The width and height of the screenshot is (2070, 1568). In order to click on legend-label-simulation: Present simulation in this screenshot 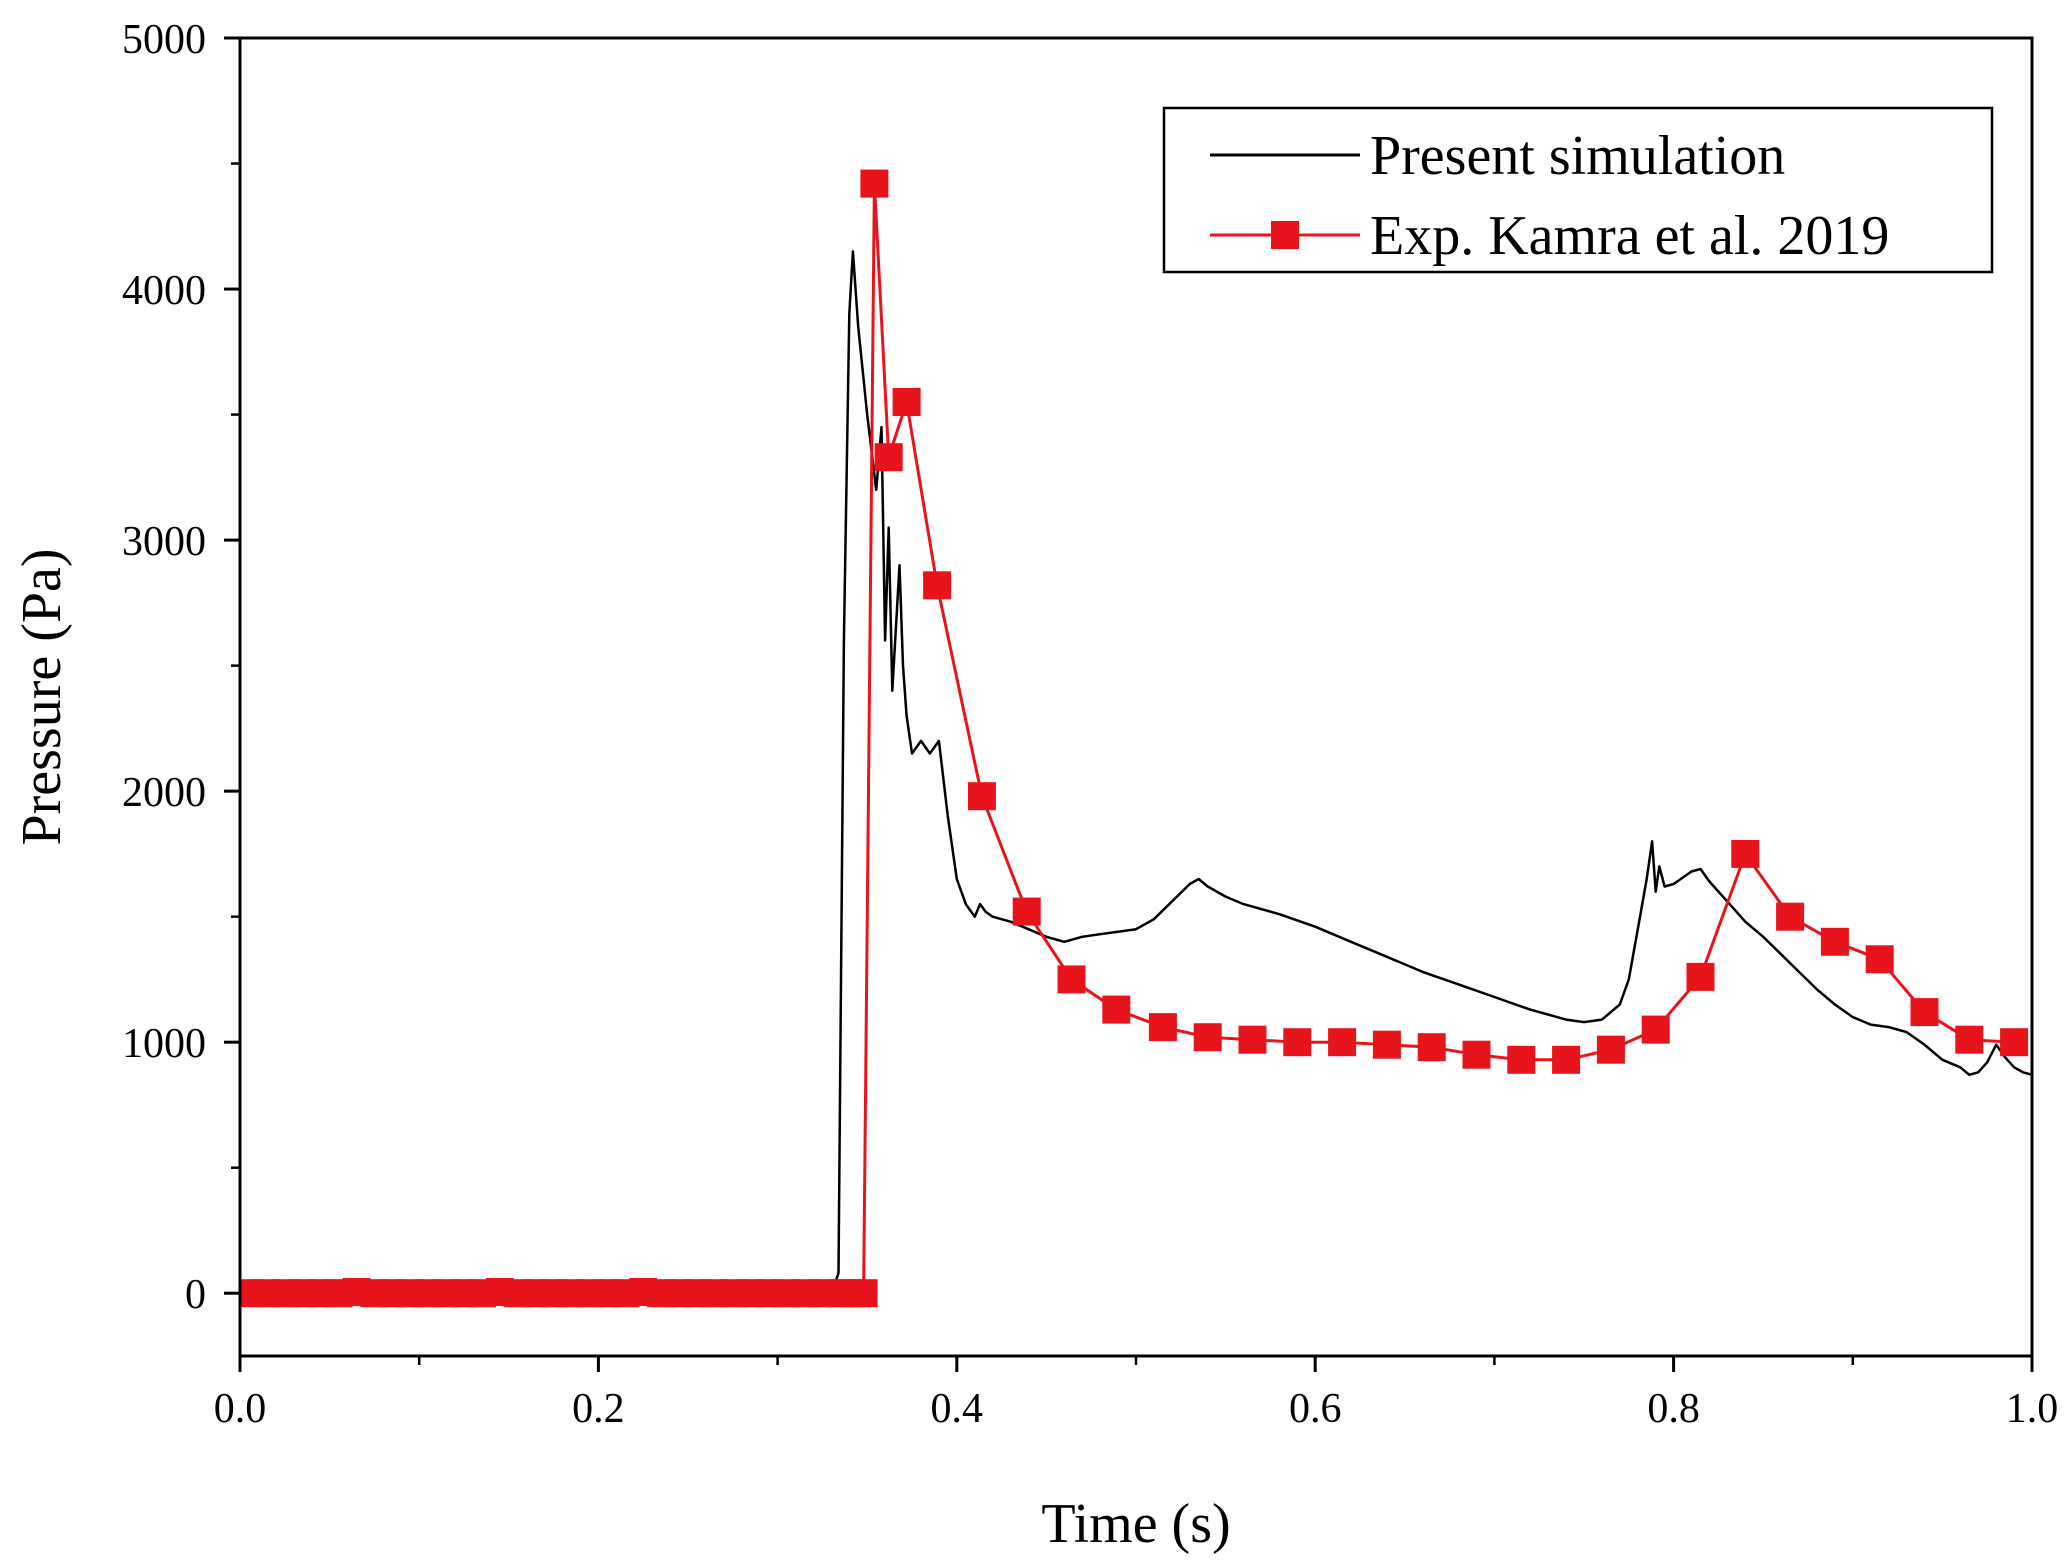, I will do `click(1577, 156)`.